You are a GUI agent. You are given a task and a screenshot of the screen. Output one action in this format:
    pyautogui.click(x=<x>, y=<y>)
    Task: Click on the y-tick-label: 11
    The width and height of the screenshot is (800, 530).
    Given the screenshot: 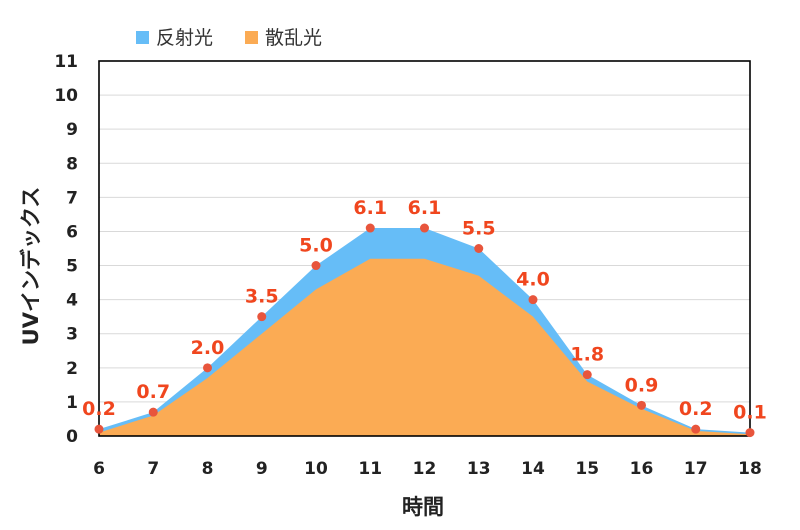 What is the action you would take?
    pyautogui.click(x=66, y=62)
    